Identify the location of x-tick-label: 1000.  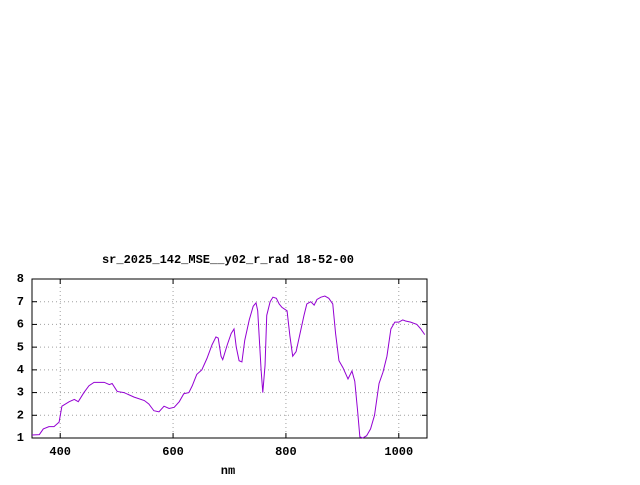
(398, 452).